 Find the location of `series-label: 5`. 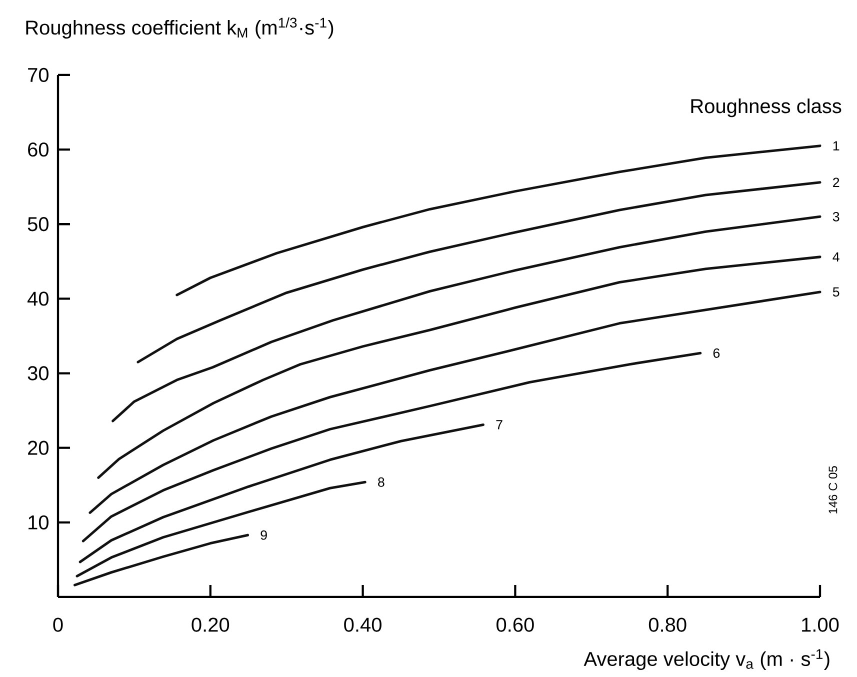

series-label: 5 is located at coordinates (836, 292).